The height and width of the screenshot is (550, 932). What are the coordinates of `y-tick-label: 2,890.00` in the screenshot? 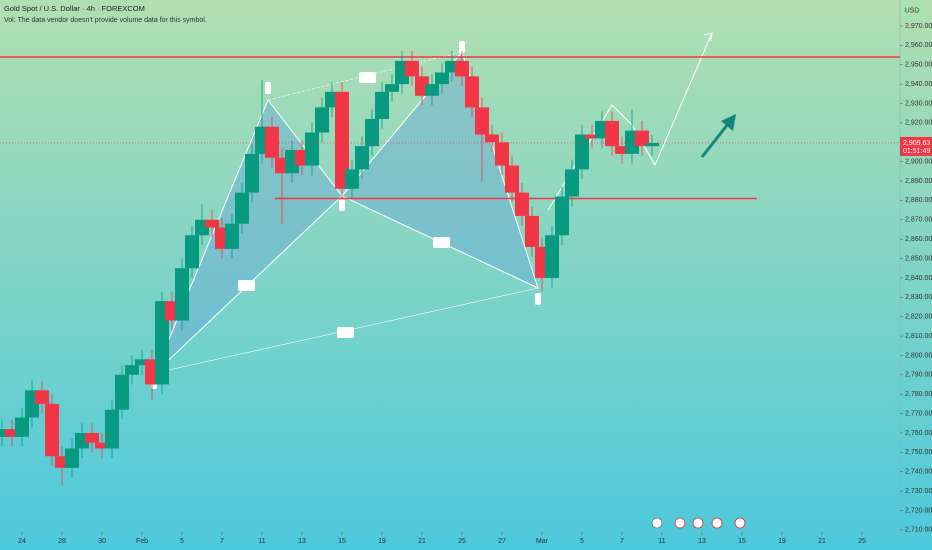 It's located at (918, 181).